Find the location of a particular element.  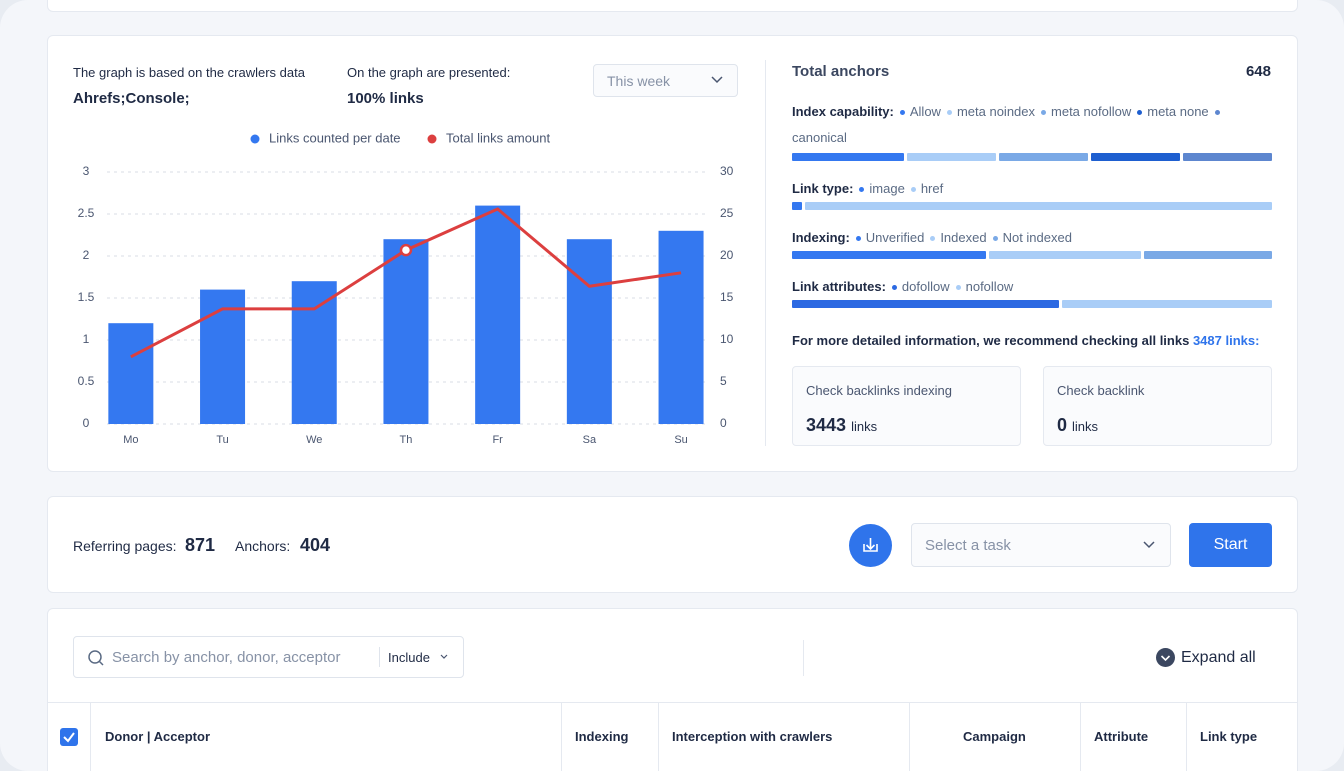

y-tick-label: 1 is located at coordinates (86, 339).